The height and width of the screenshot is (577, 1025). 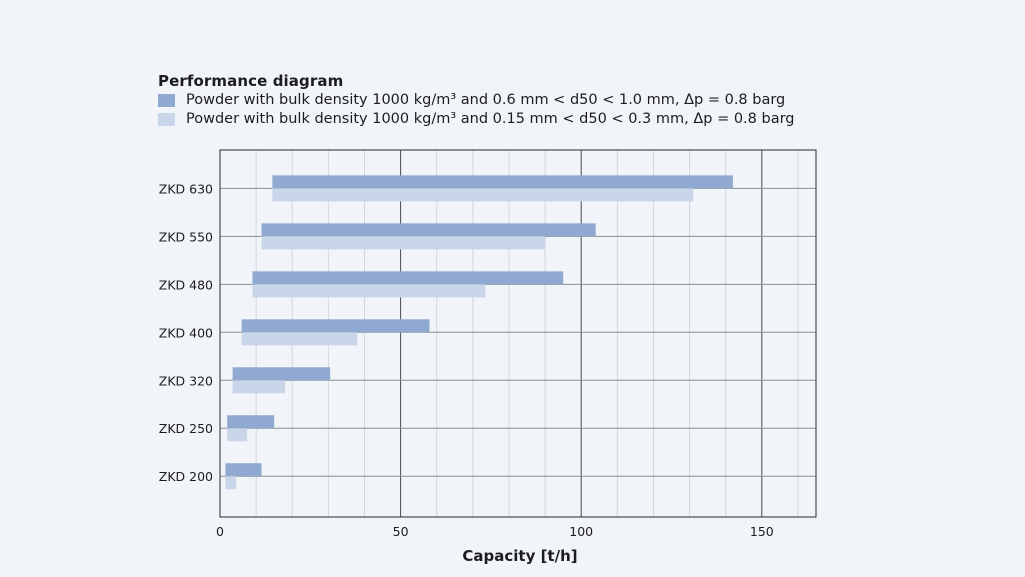 What do you see at coordinates (401, 531) in the screenshot?
I see `x-tick-label: 50` at bounding box center [401, 531].